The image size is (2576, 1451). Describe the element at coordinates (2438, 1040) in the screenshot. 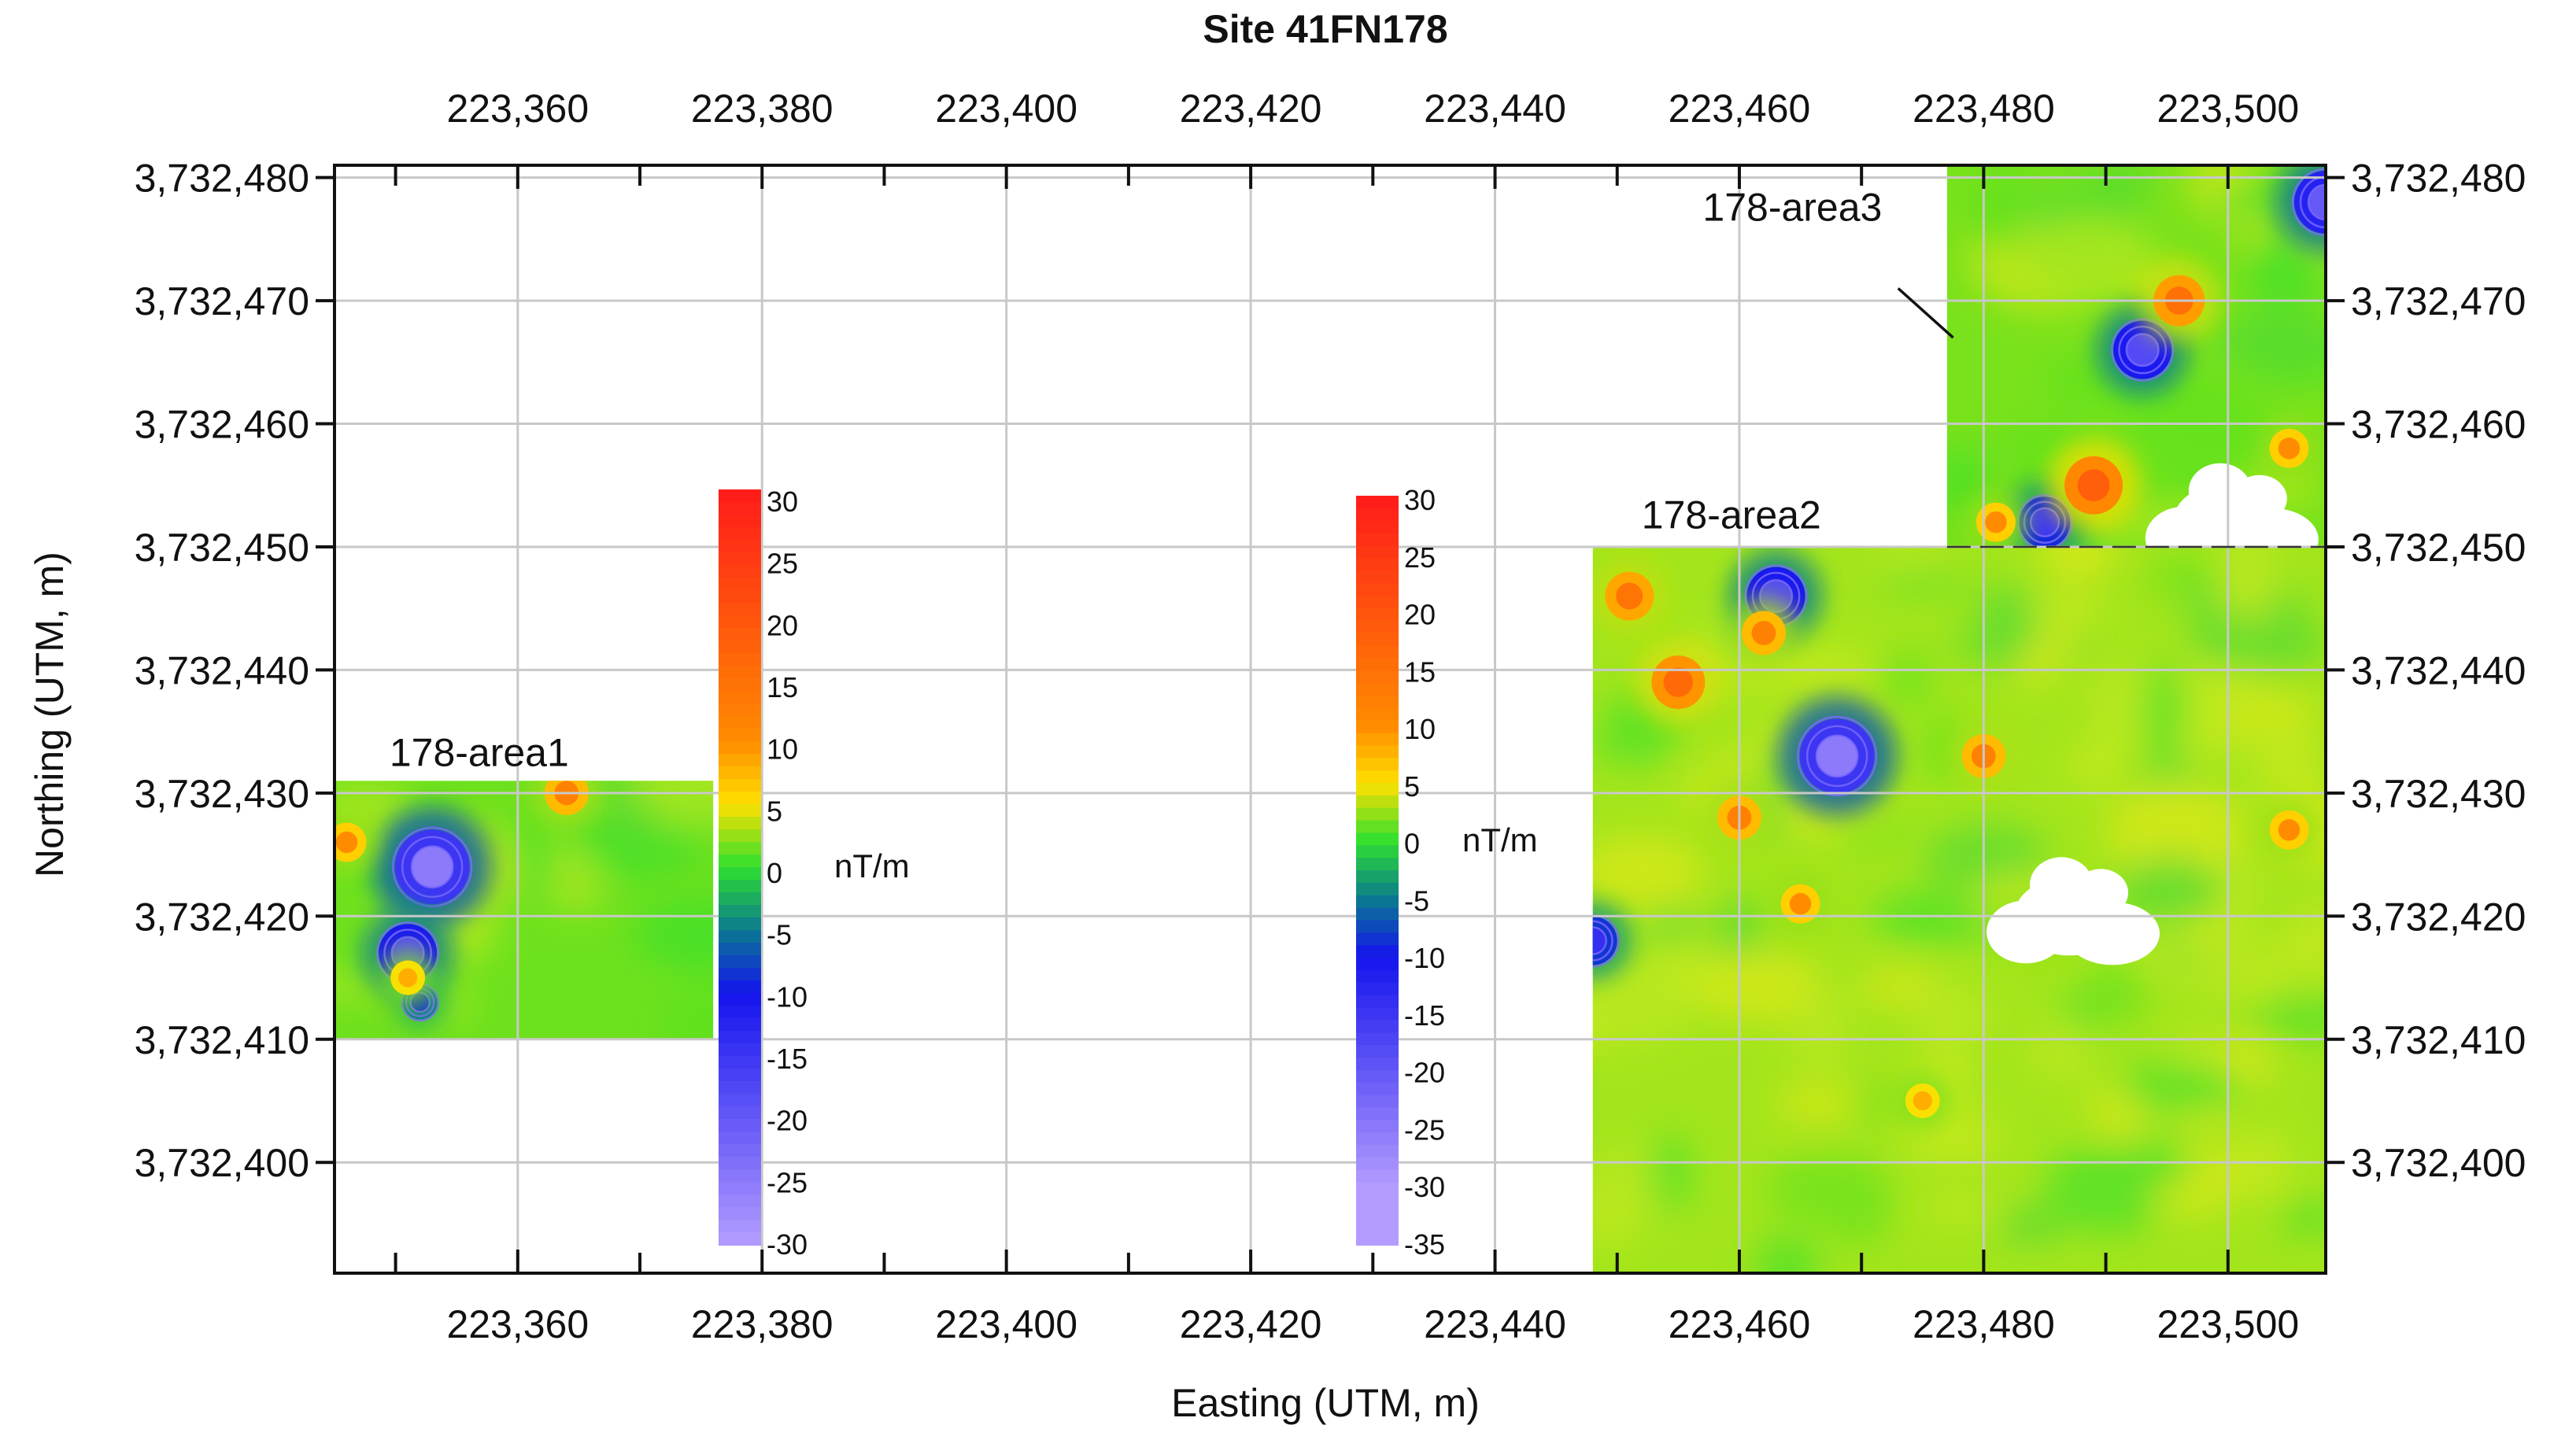

I see `y-tick-label-right: 3,732,410` at that location.